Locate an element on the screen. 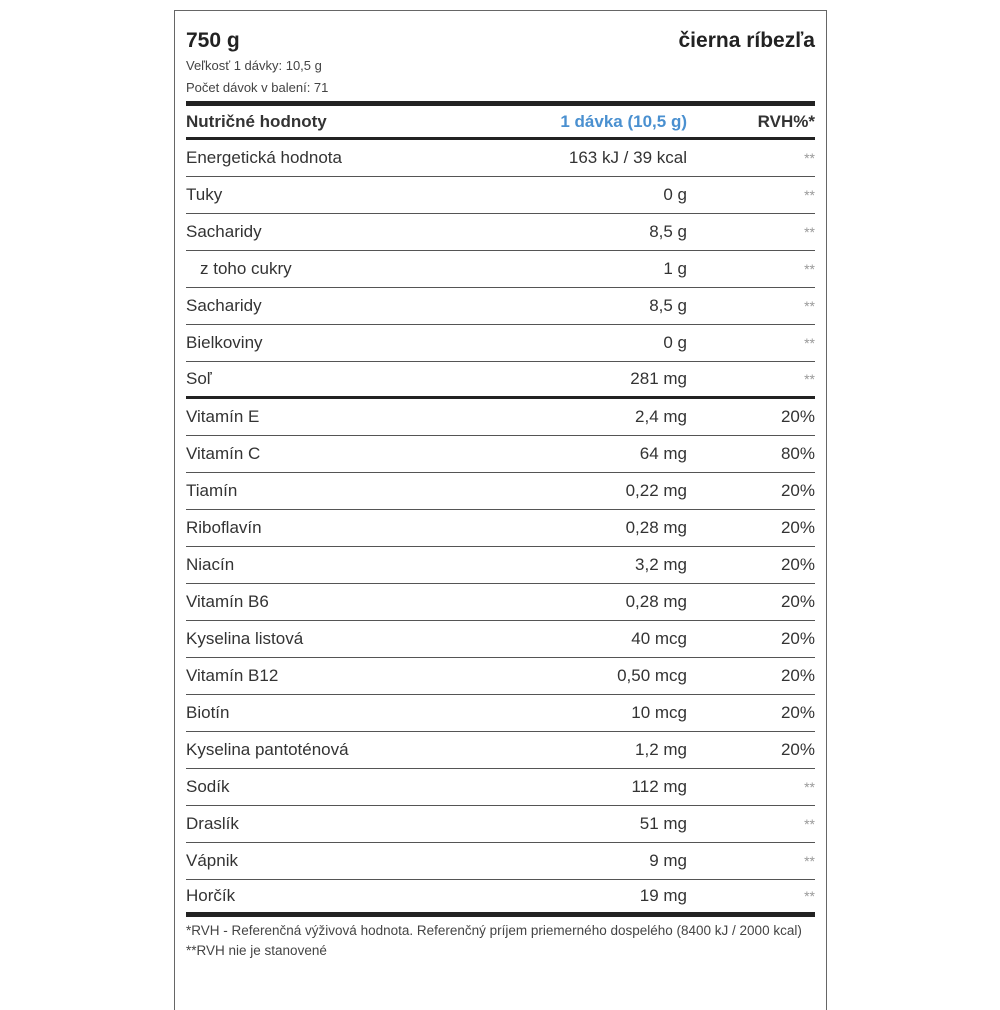  nutrient-name: Vápnik is located at coordinates (212, 860).